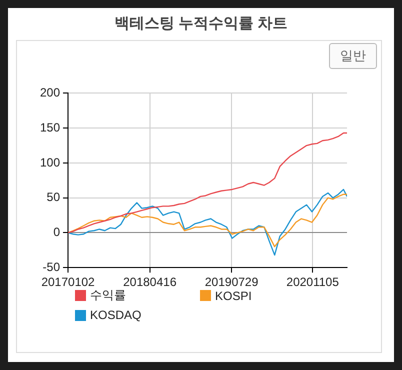  I want to click on legend-label: KOSDAQ, so click(116, 315).